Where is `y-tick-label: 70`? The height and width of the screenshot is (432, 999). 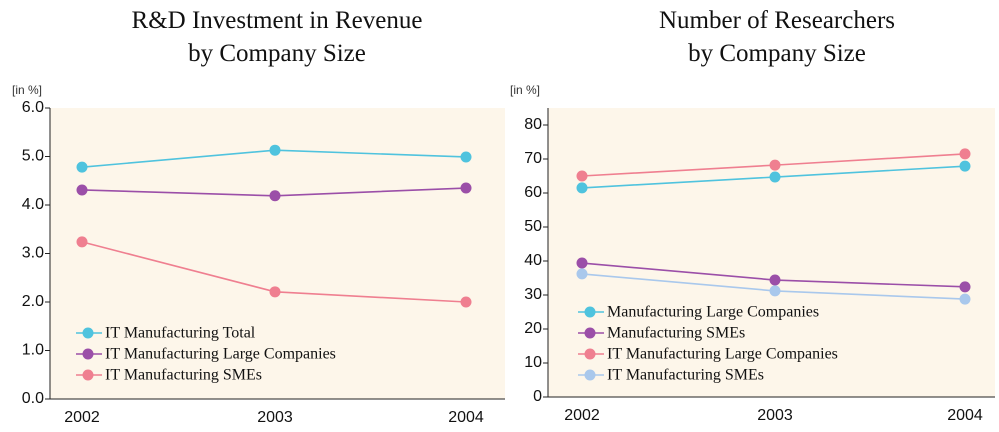
y-tick-label: 70 is located at coordinates (533, 158).